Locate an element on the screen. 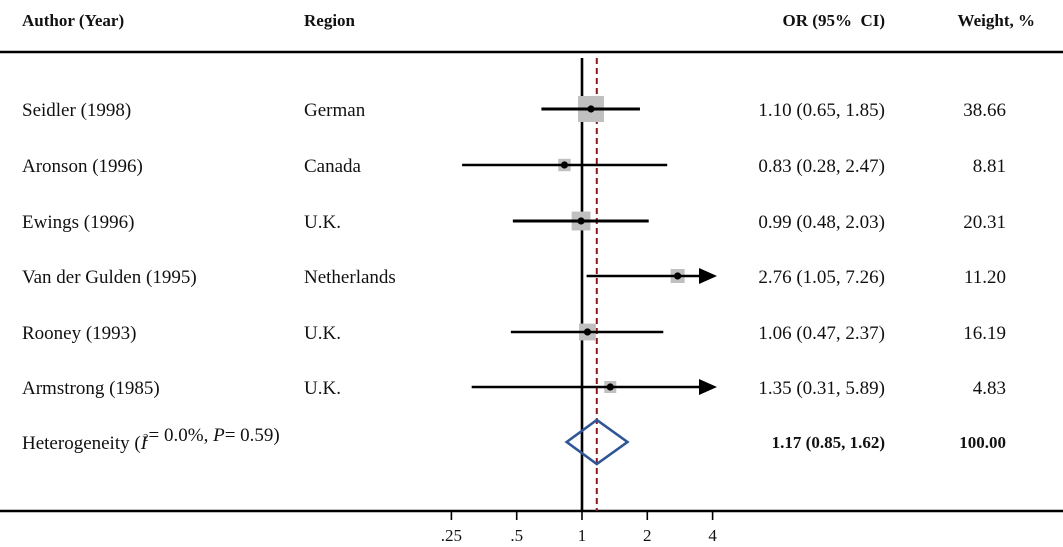 The image size is (1063, 547). x-tick-label: .5 is located at coordinates (516, 535).